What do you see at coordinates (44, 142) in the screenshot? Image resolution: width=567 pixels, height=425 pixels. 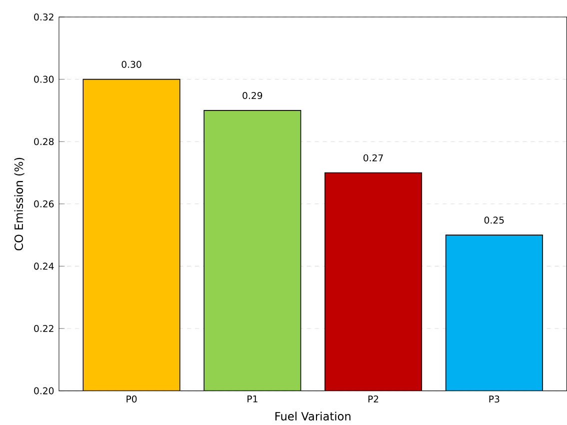 I see `y-tick-label: 0.28` at bounding box center [44, 142].